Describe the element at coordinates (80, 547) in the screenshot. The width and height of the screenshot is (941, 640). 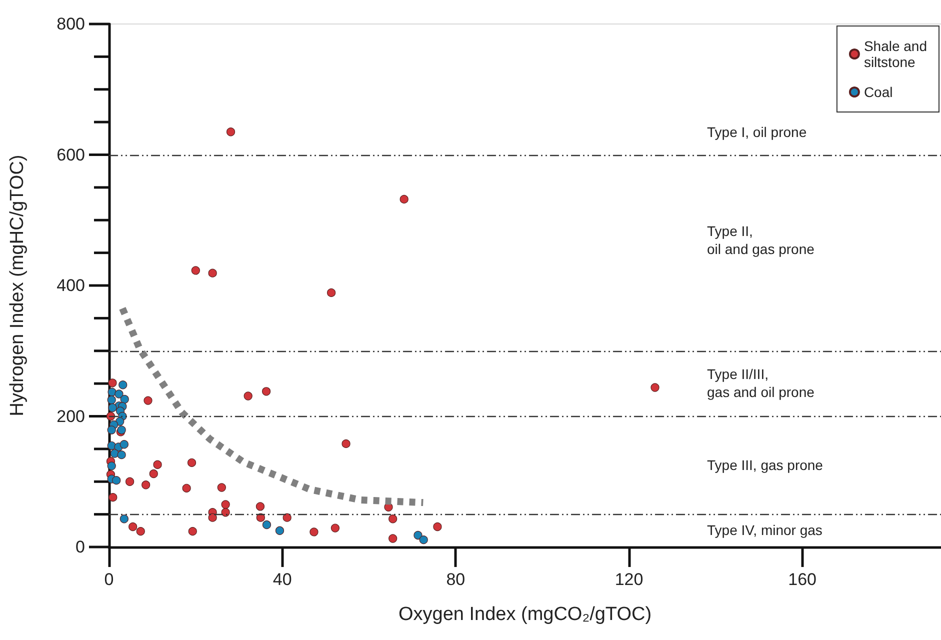
I see `y-tick-label: 0` at that location.